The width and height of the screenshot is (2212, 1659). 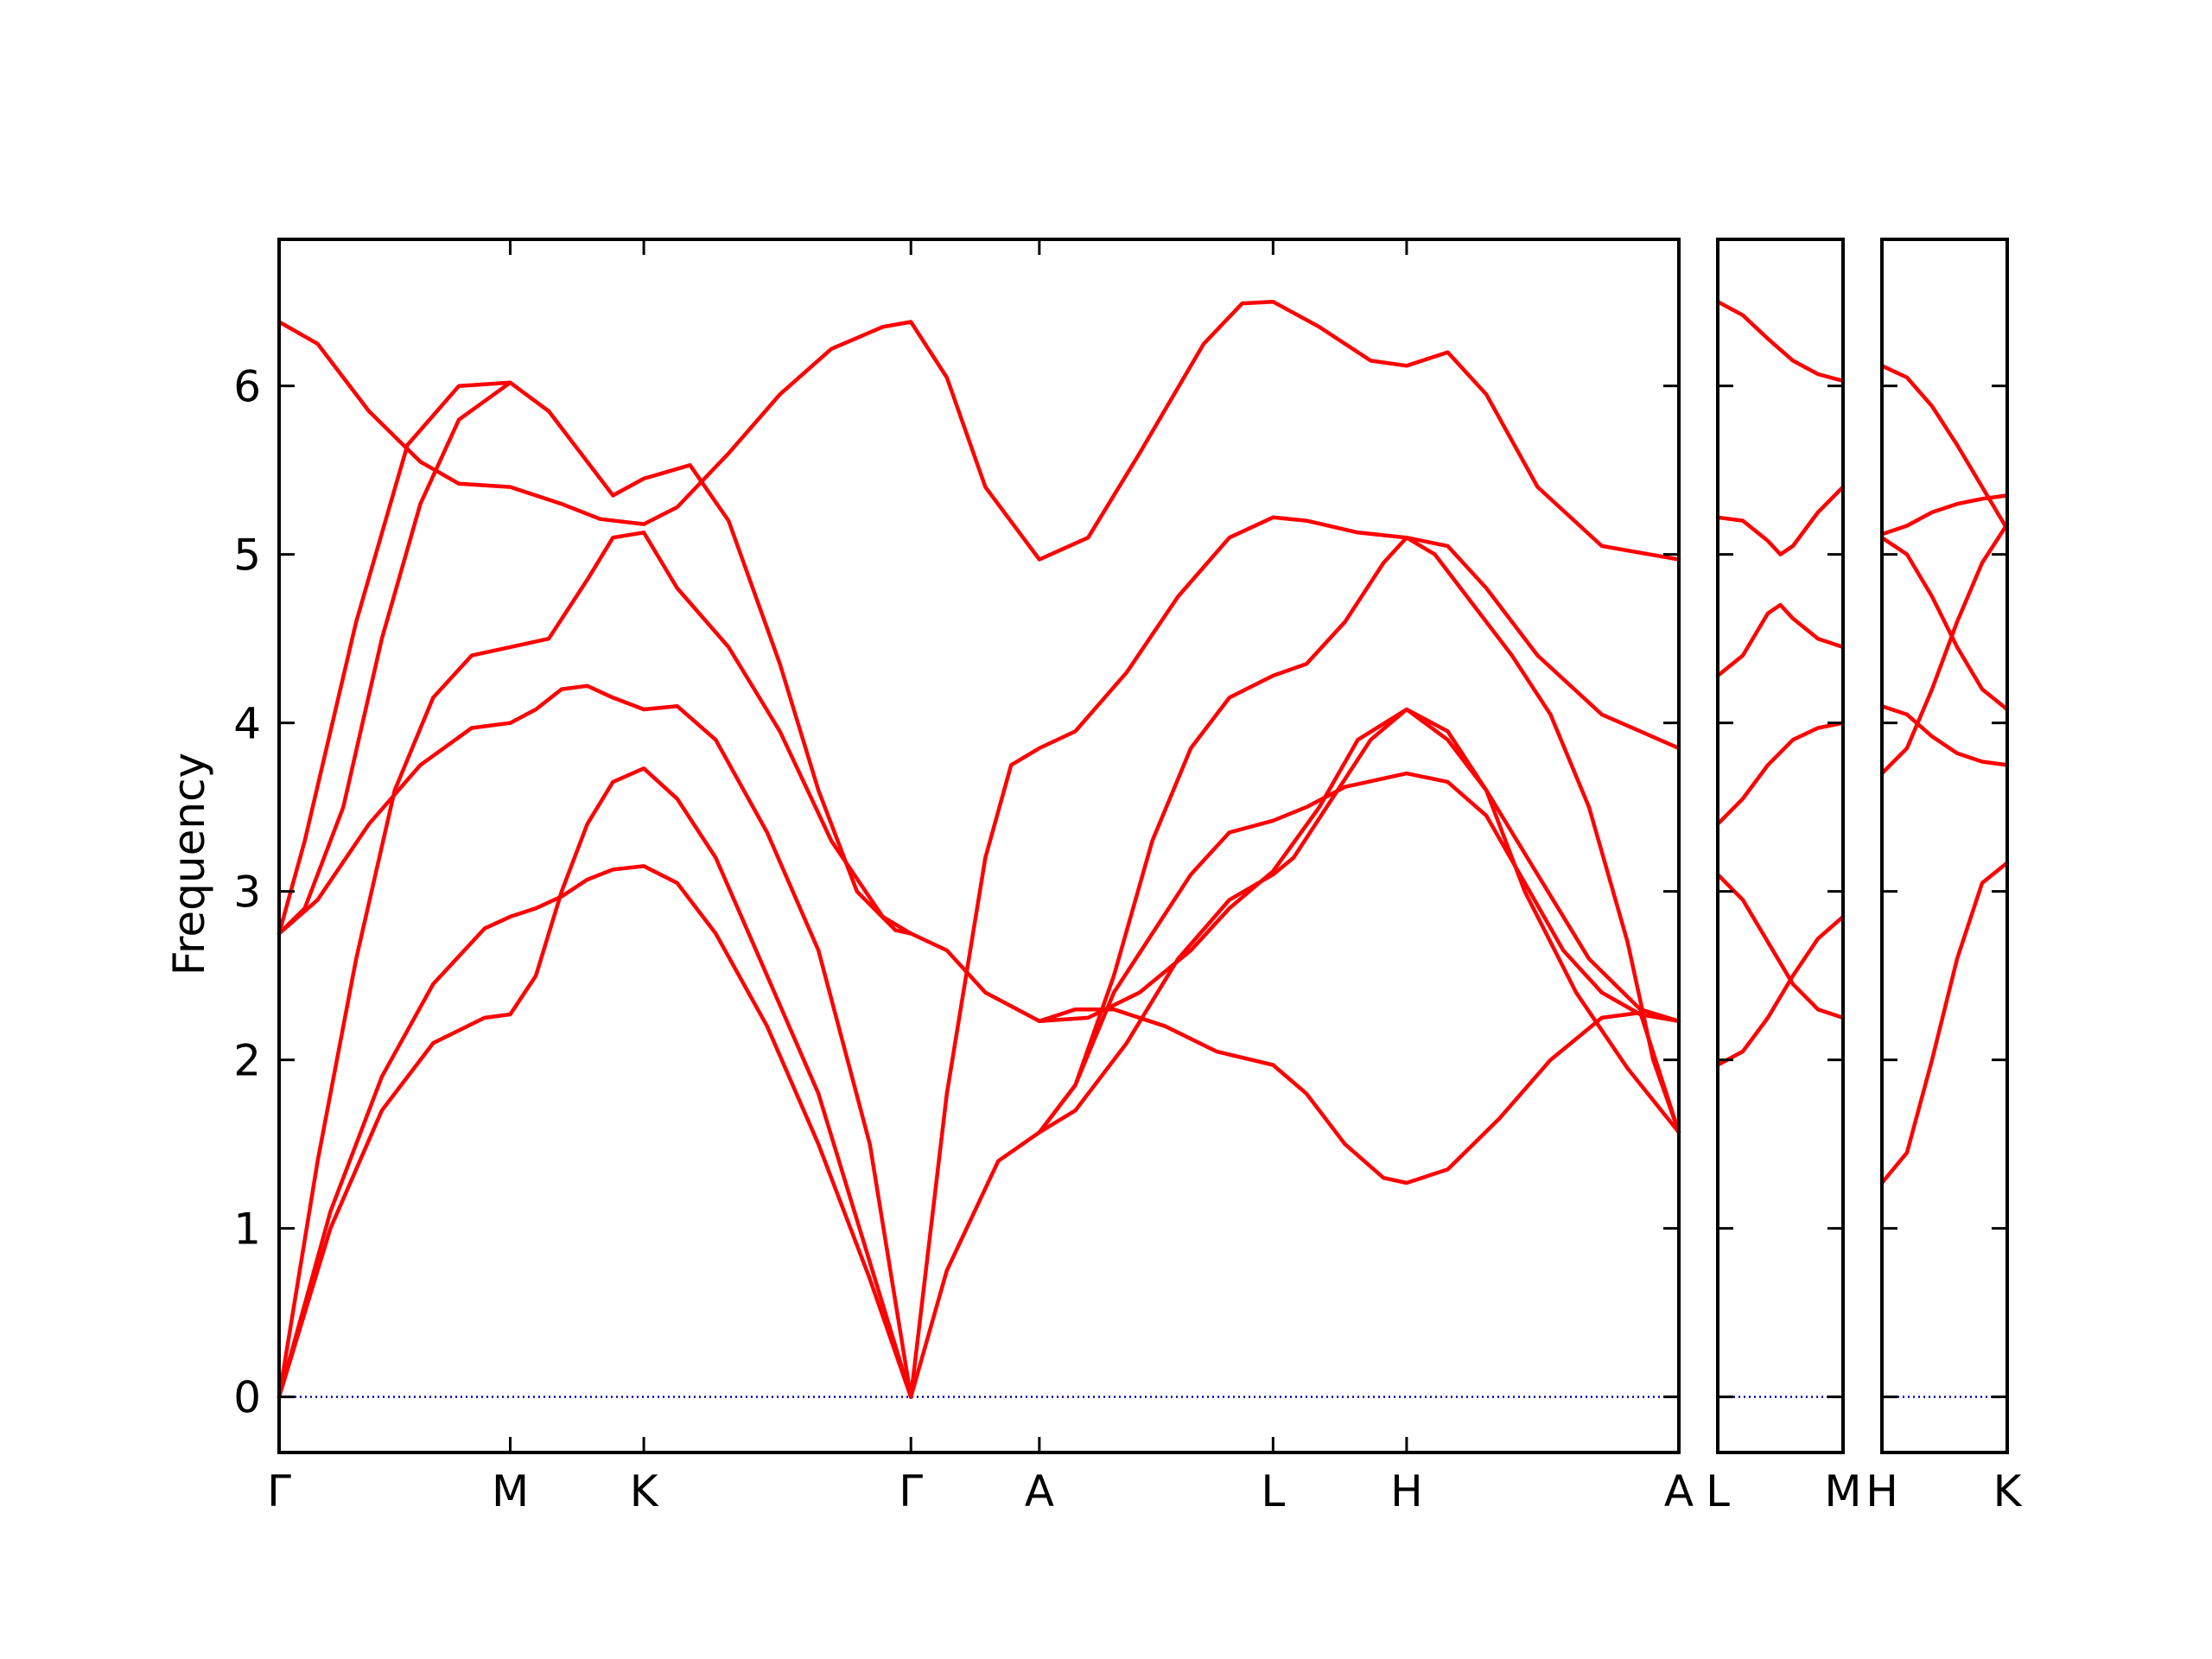 What do you see at coordinates (247, 1398) in the screenshot?
I see `y-tick-label: 0` at bounding box center [247, 1398].